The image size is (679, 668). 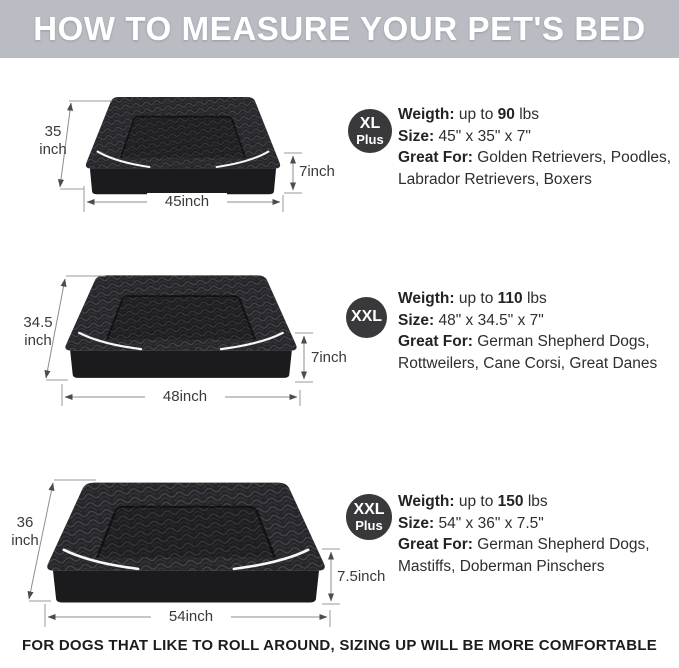 What do you see at coordinates (484, 136) in the screenshot?
I see `size-value: 45" x 35" x 7"` at bounding box center [484, 136].